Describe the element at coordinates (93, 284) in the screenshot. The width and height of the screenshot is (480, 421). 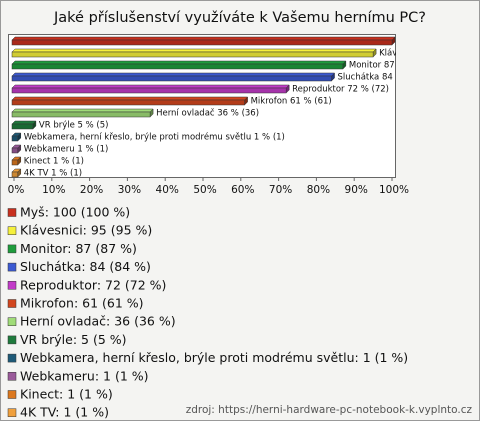
I see `legend-label: Reproduktor: 72 (72 %)` at that location.